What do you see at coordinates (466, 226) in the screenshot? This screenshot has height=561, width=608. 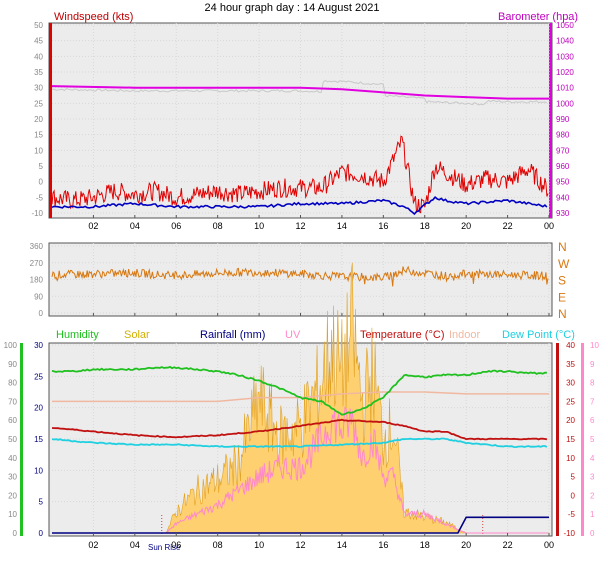 I see `x-tick-label: 20` at bounding box center [466, 226].